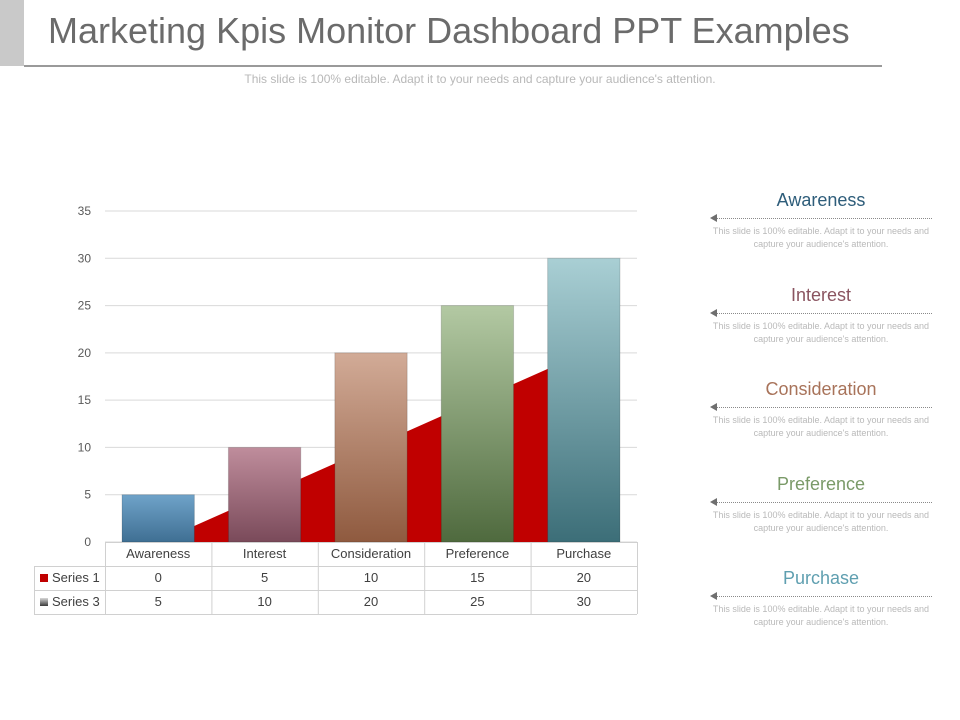  Describe the element at coordinates (821, 295) in the screenshot. I see `sidebar-item-title: Interest` at that location.